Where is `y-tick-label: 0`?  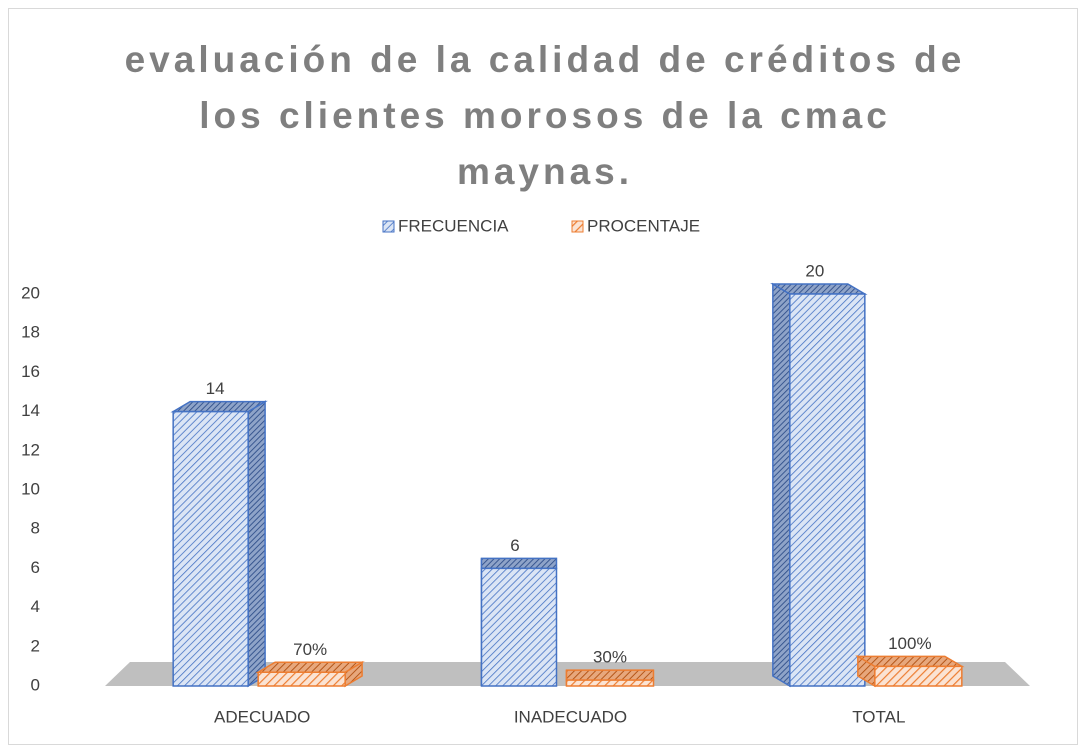 y-tick-label: 0 is located at coordinates (35, 684).